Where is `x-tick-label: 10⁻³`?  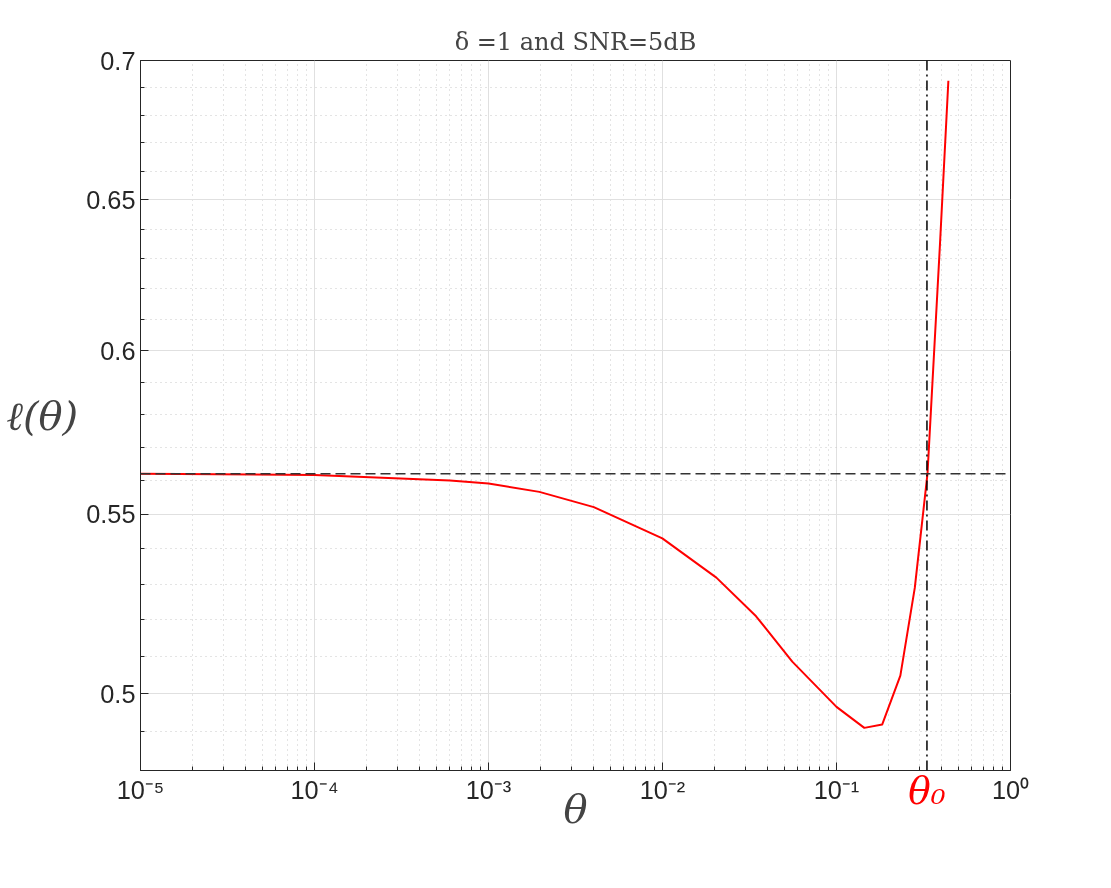
x-tick-label: 10⁻³ is located at coordinates (488, 789).